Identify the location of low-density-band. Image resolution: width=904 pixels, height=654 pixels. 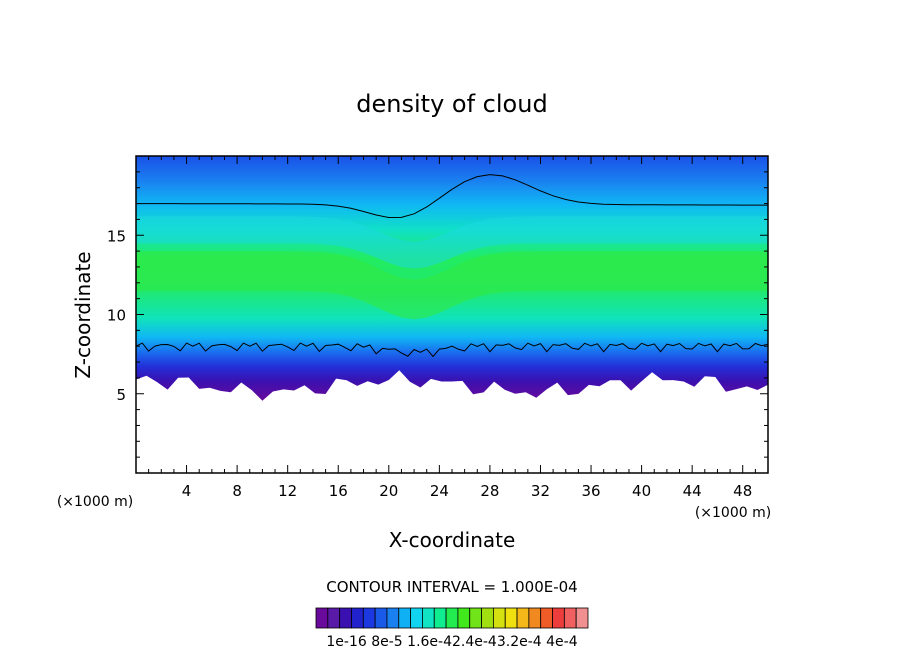
(452, 242).